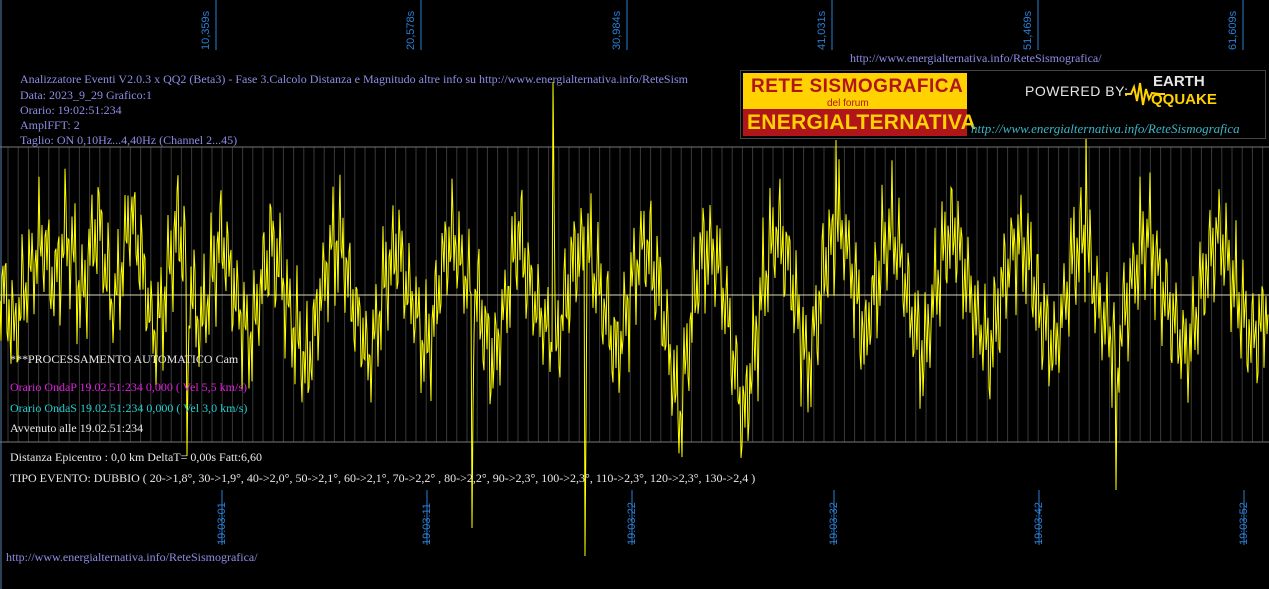  I want to click on top-tick-label: 20,578s, so click(411, 30).